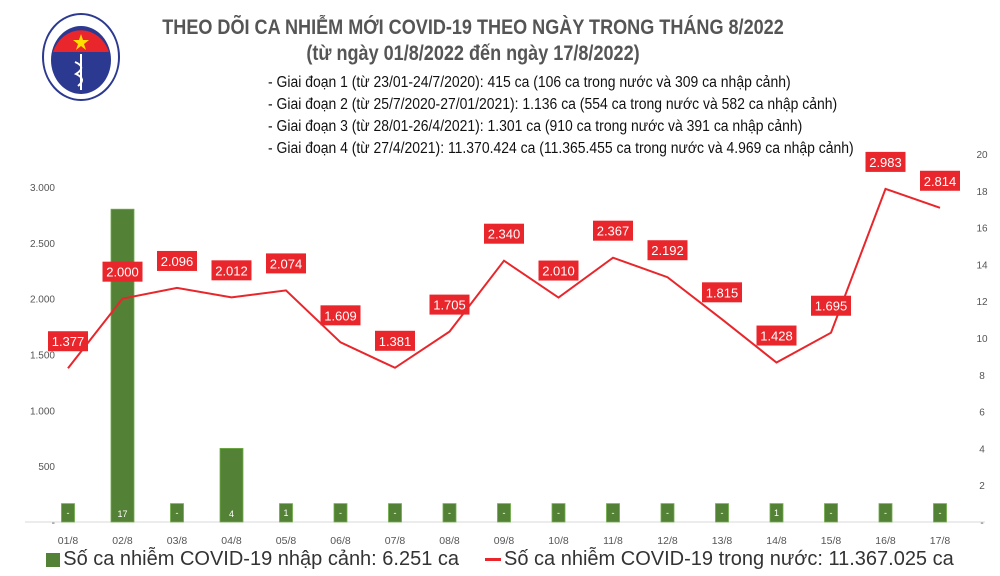 The width and height of the screenshot is (1000, 576). I want to click on y-right-tick-label: 18, so click(982, 192).